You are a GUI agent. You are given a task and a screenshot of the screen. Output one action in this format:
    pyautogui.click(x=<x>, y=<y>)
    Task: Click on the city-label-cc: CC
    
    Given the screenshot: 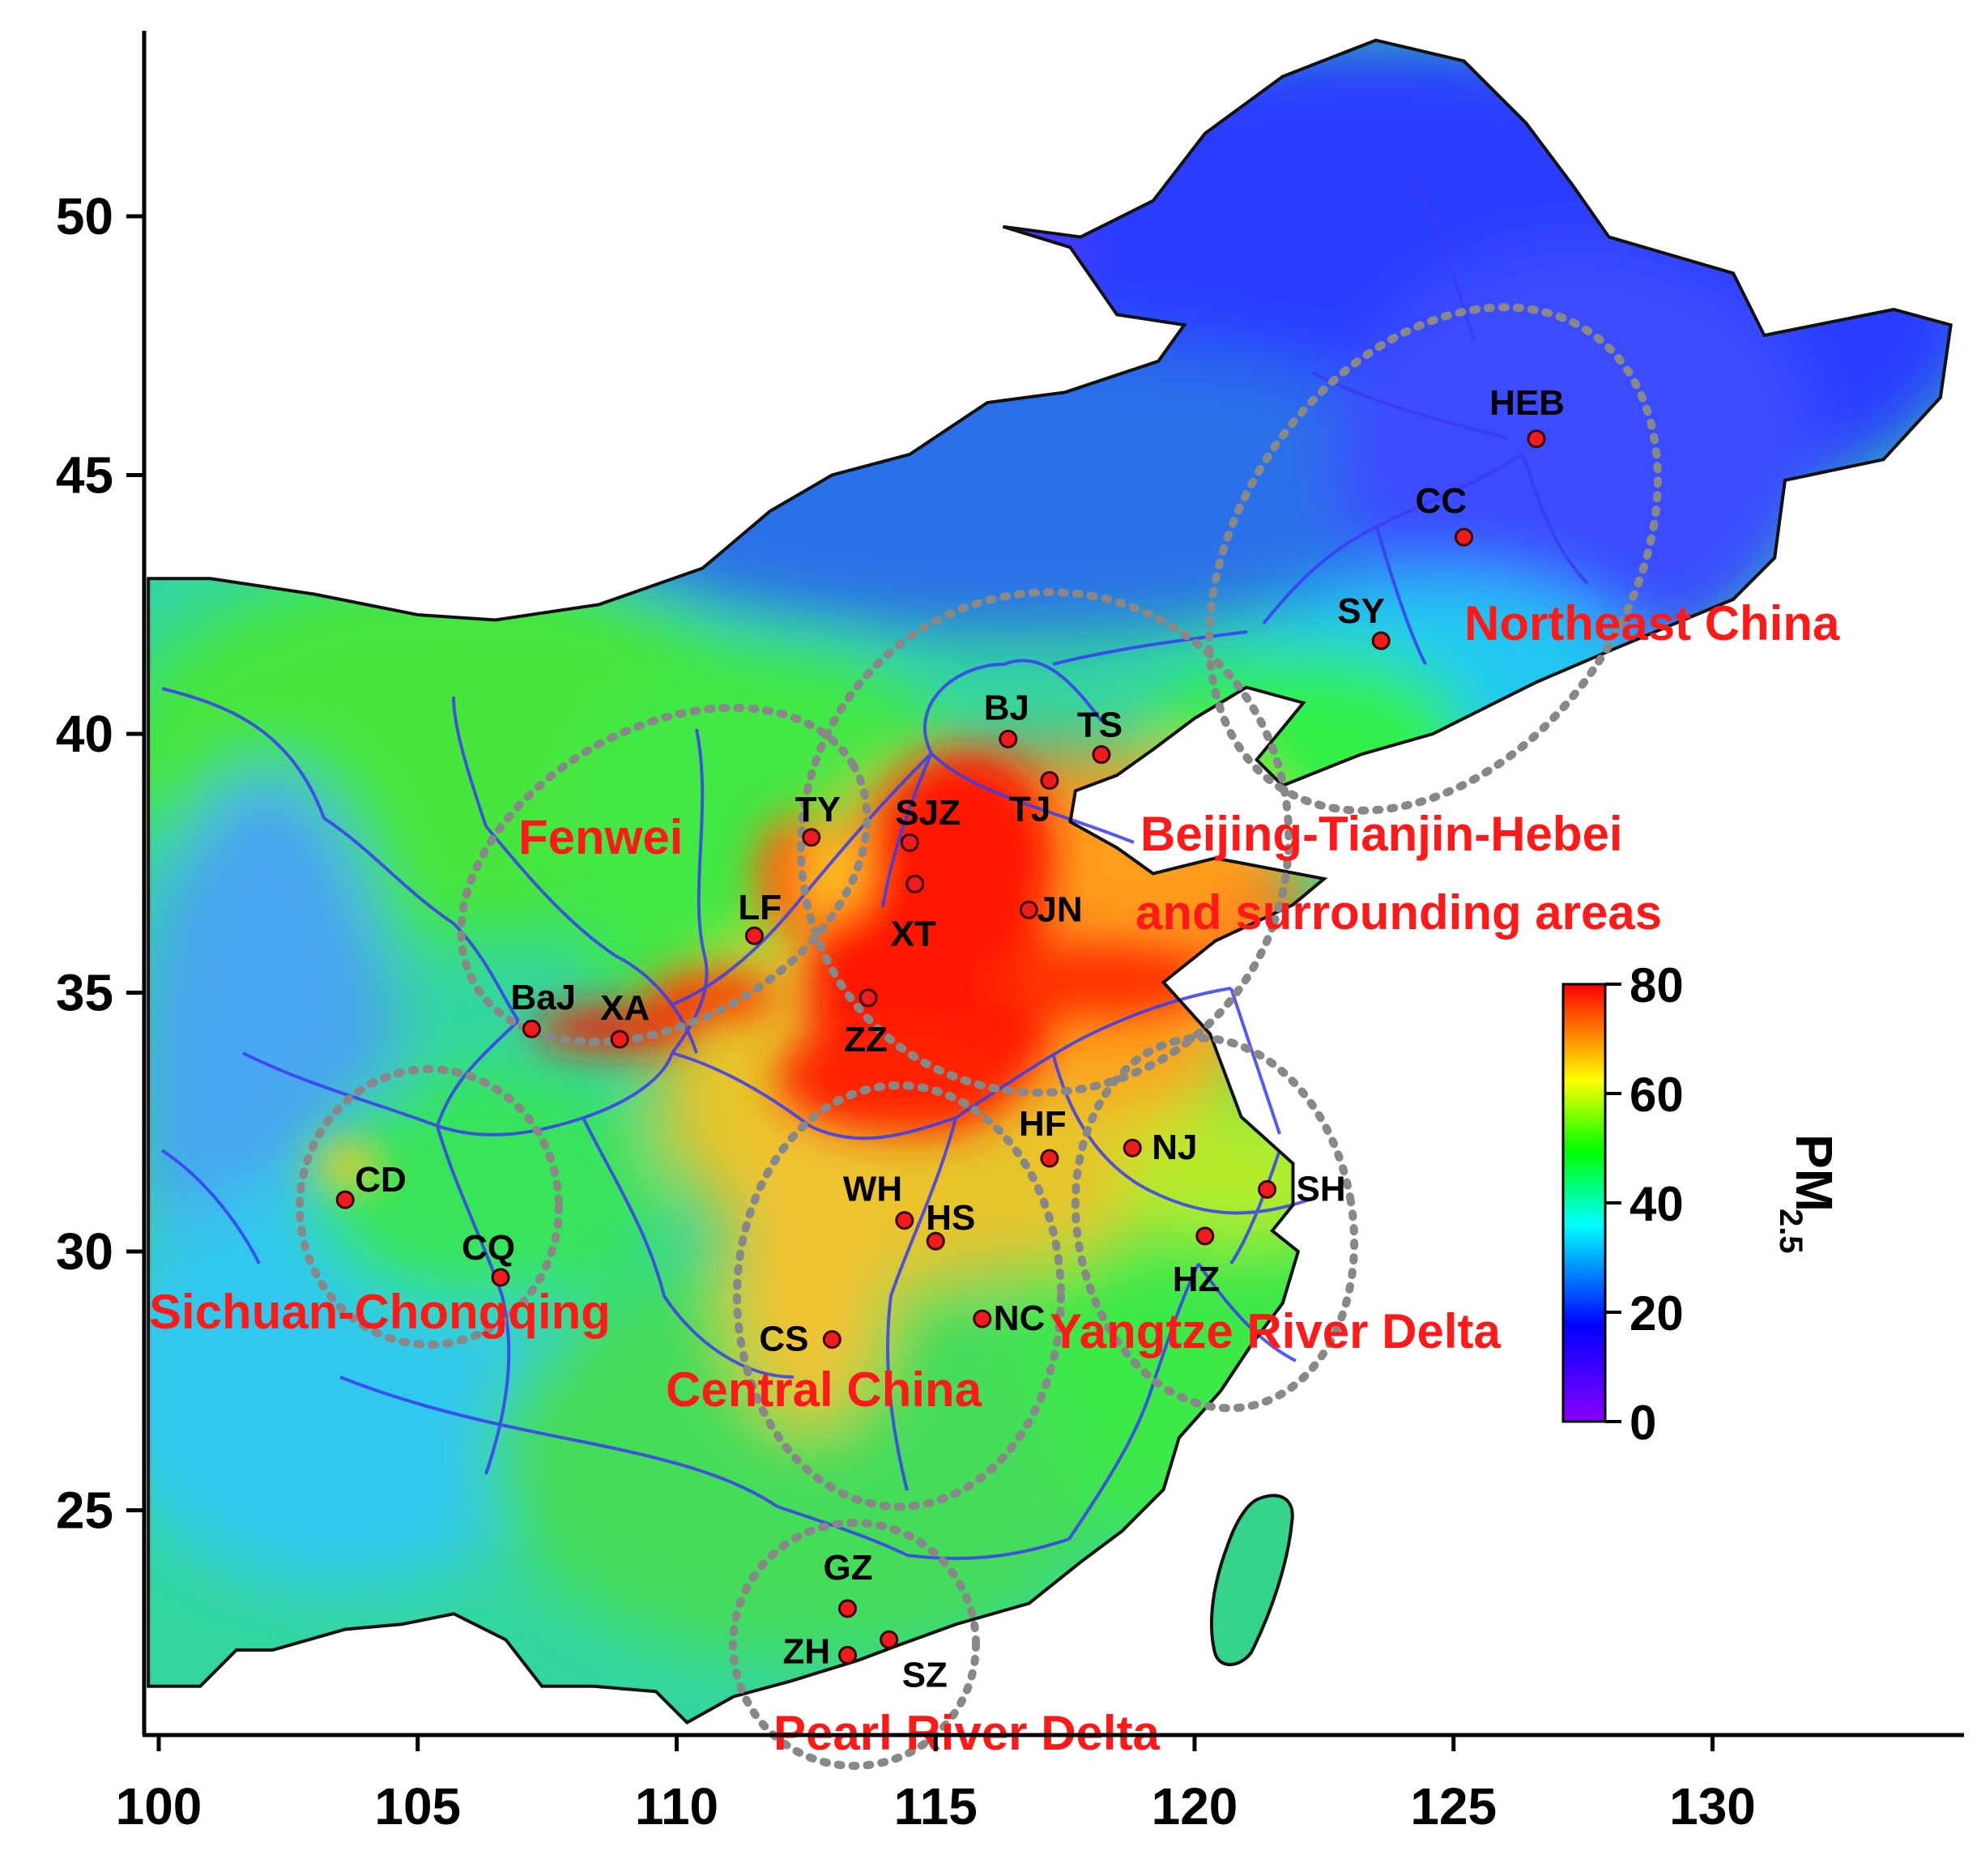 What is the action you would take?
    pyautogui.click(x=1442, y=501)
    